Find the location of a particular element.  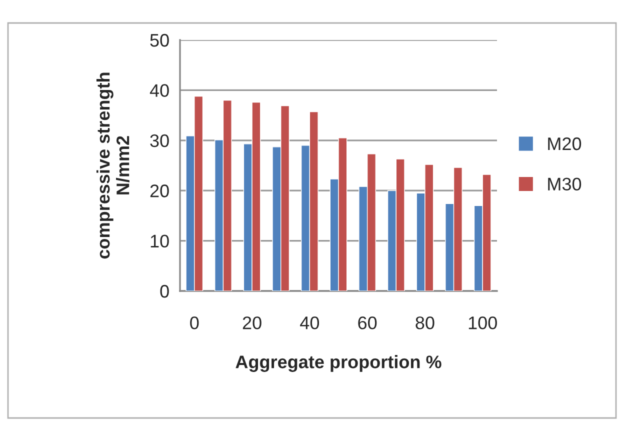

y-tick-label: 40 is located at coordinates (159, 90).